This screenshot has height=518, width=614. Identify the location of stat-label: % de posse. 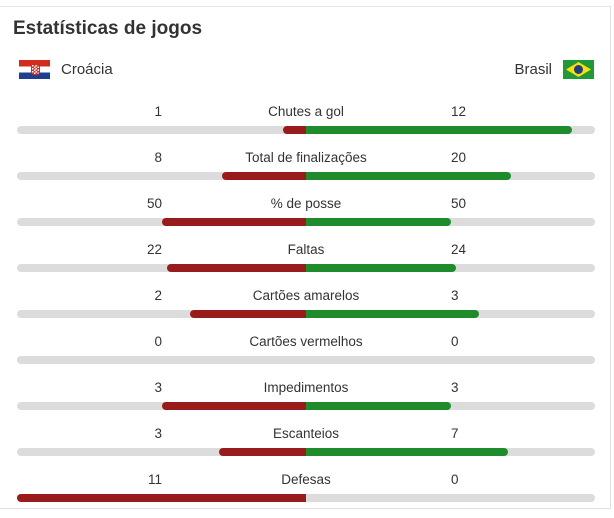
(306, 203).